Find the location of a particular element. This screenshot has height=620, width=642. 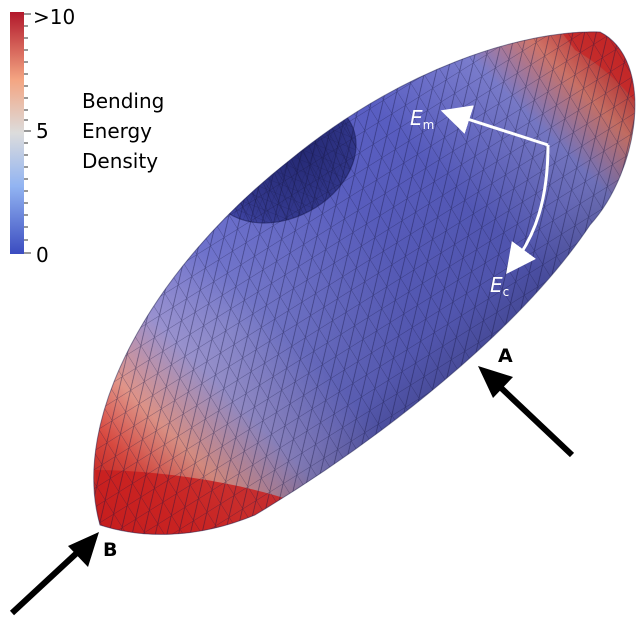

label-a: A is located at coordinates (505, 356).